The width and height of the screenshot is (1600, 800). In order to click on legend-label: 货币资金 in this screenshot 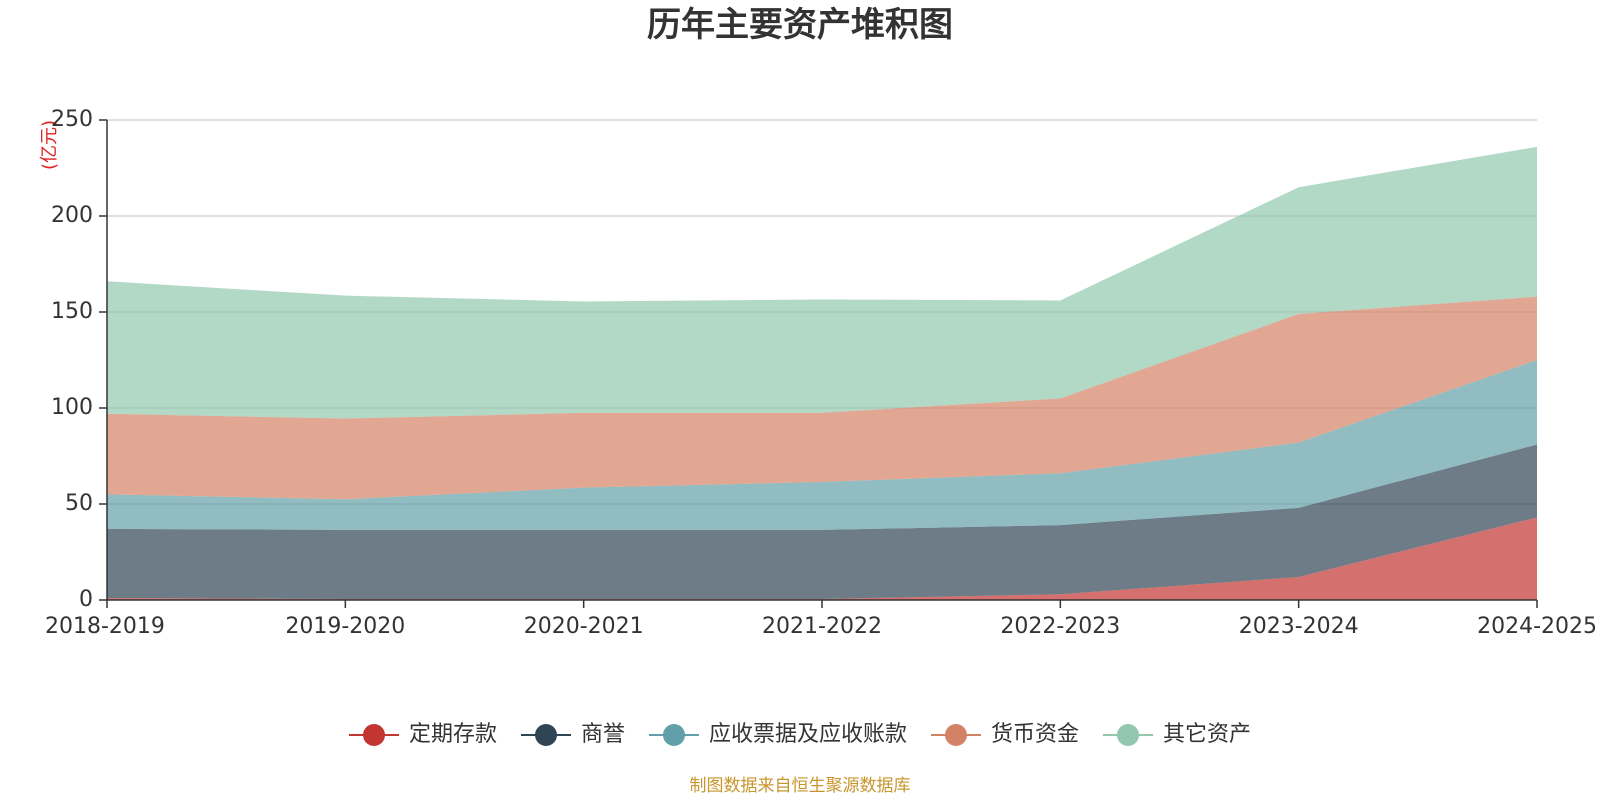, I will do `click(1035, 734)`.